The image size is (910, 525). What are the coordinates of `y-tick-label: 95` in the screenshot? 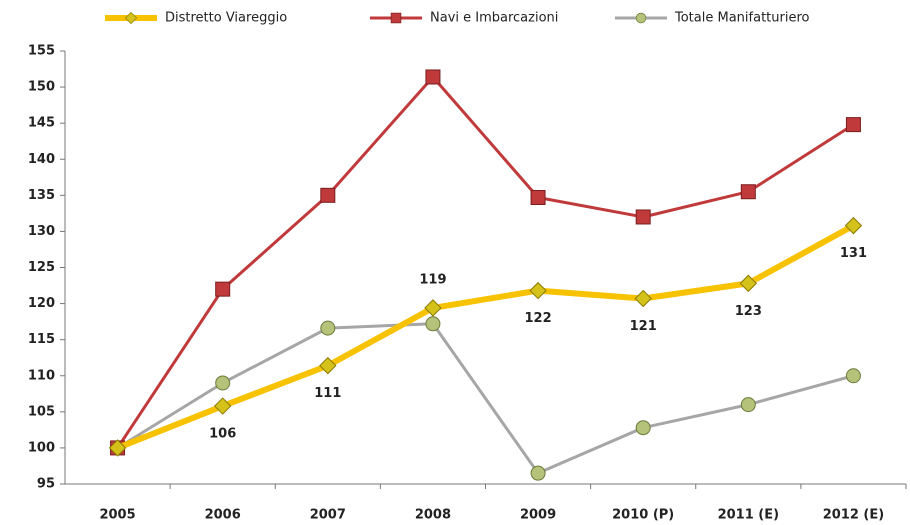 It's located at (46, 484).